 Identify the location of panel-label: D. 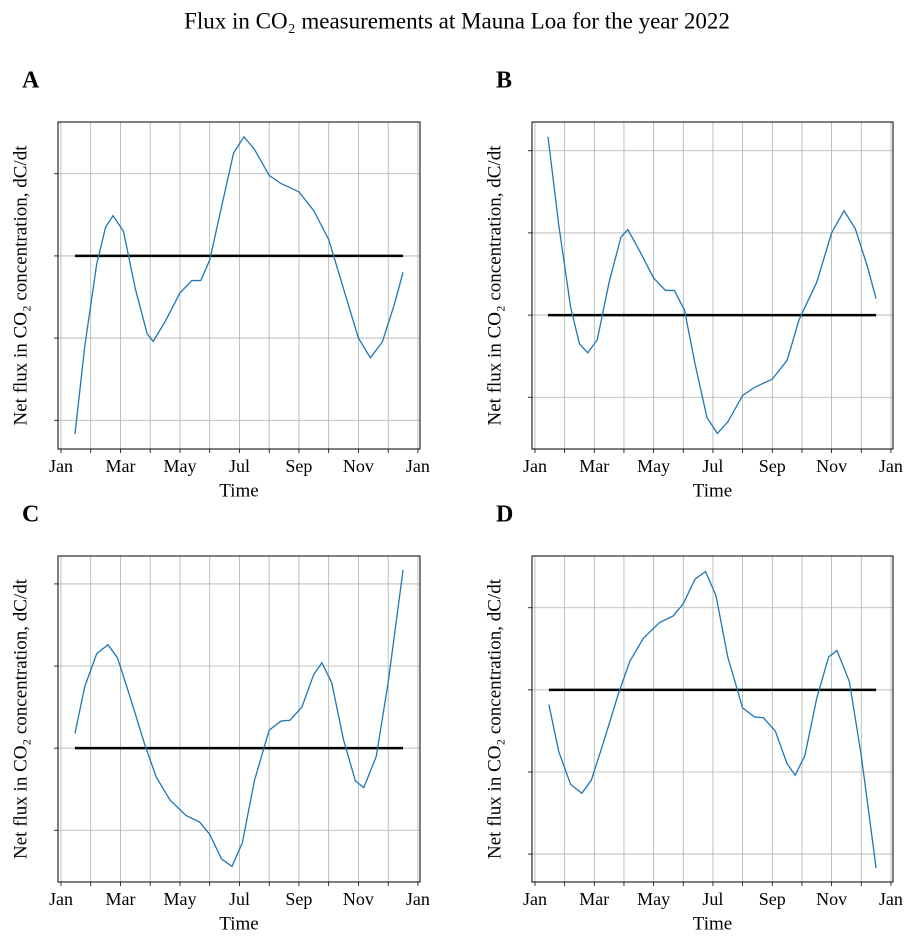
(504, 515).